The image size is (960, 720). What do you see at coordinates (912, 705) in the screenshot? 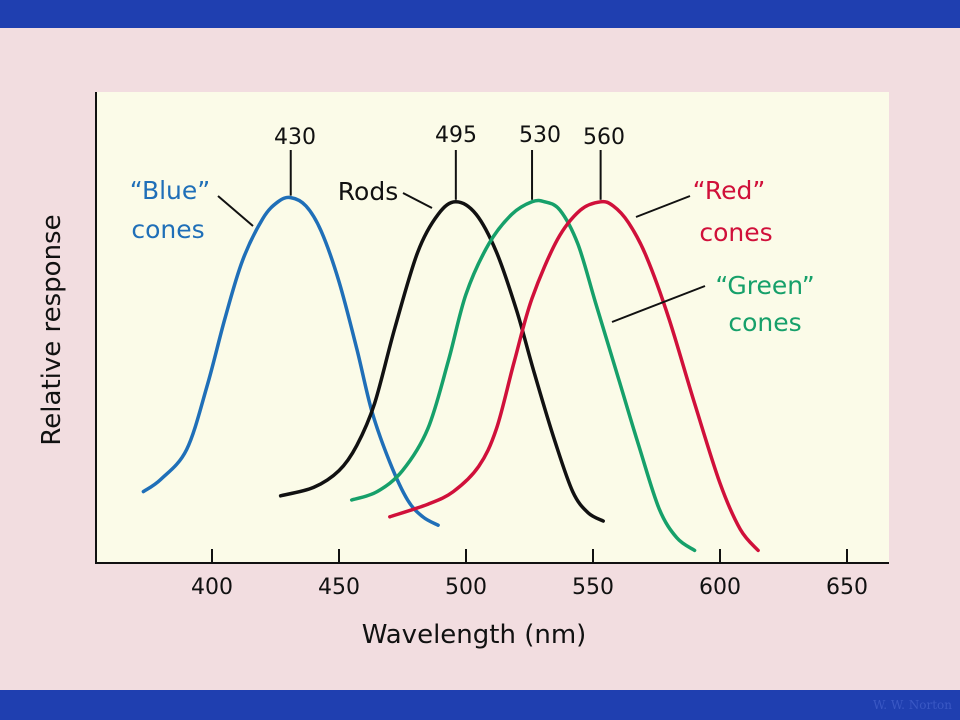
I see `footer-credit: W. W. Norton` at bounding box center [912, 705].